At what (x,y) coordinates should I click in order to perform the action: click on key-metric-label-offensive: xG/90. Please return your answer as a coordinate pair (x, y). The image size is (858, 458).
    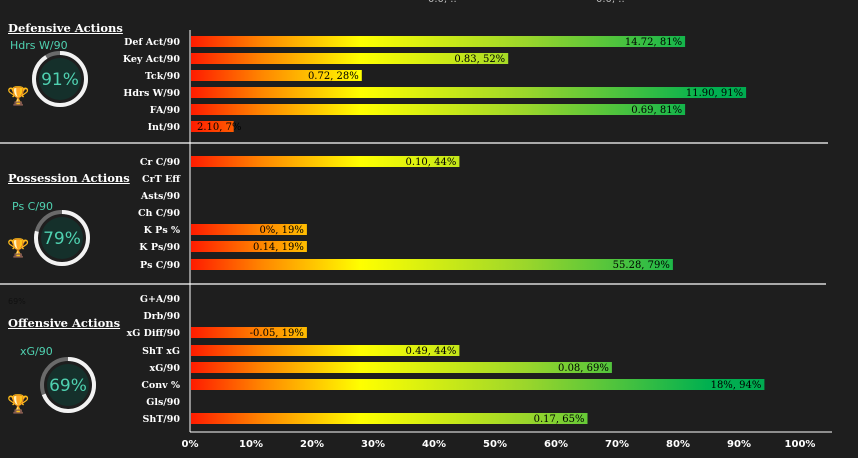
    Looking at the image, I should click on (36, 351).